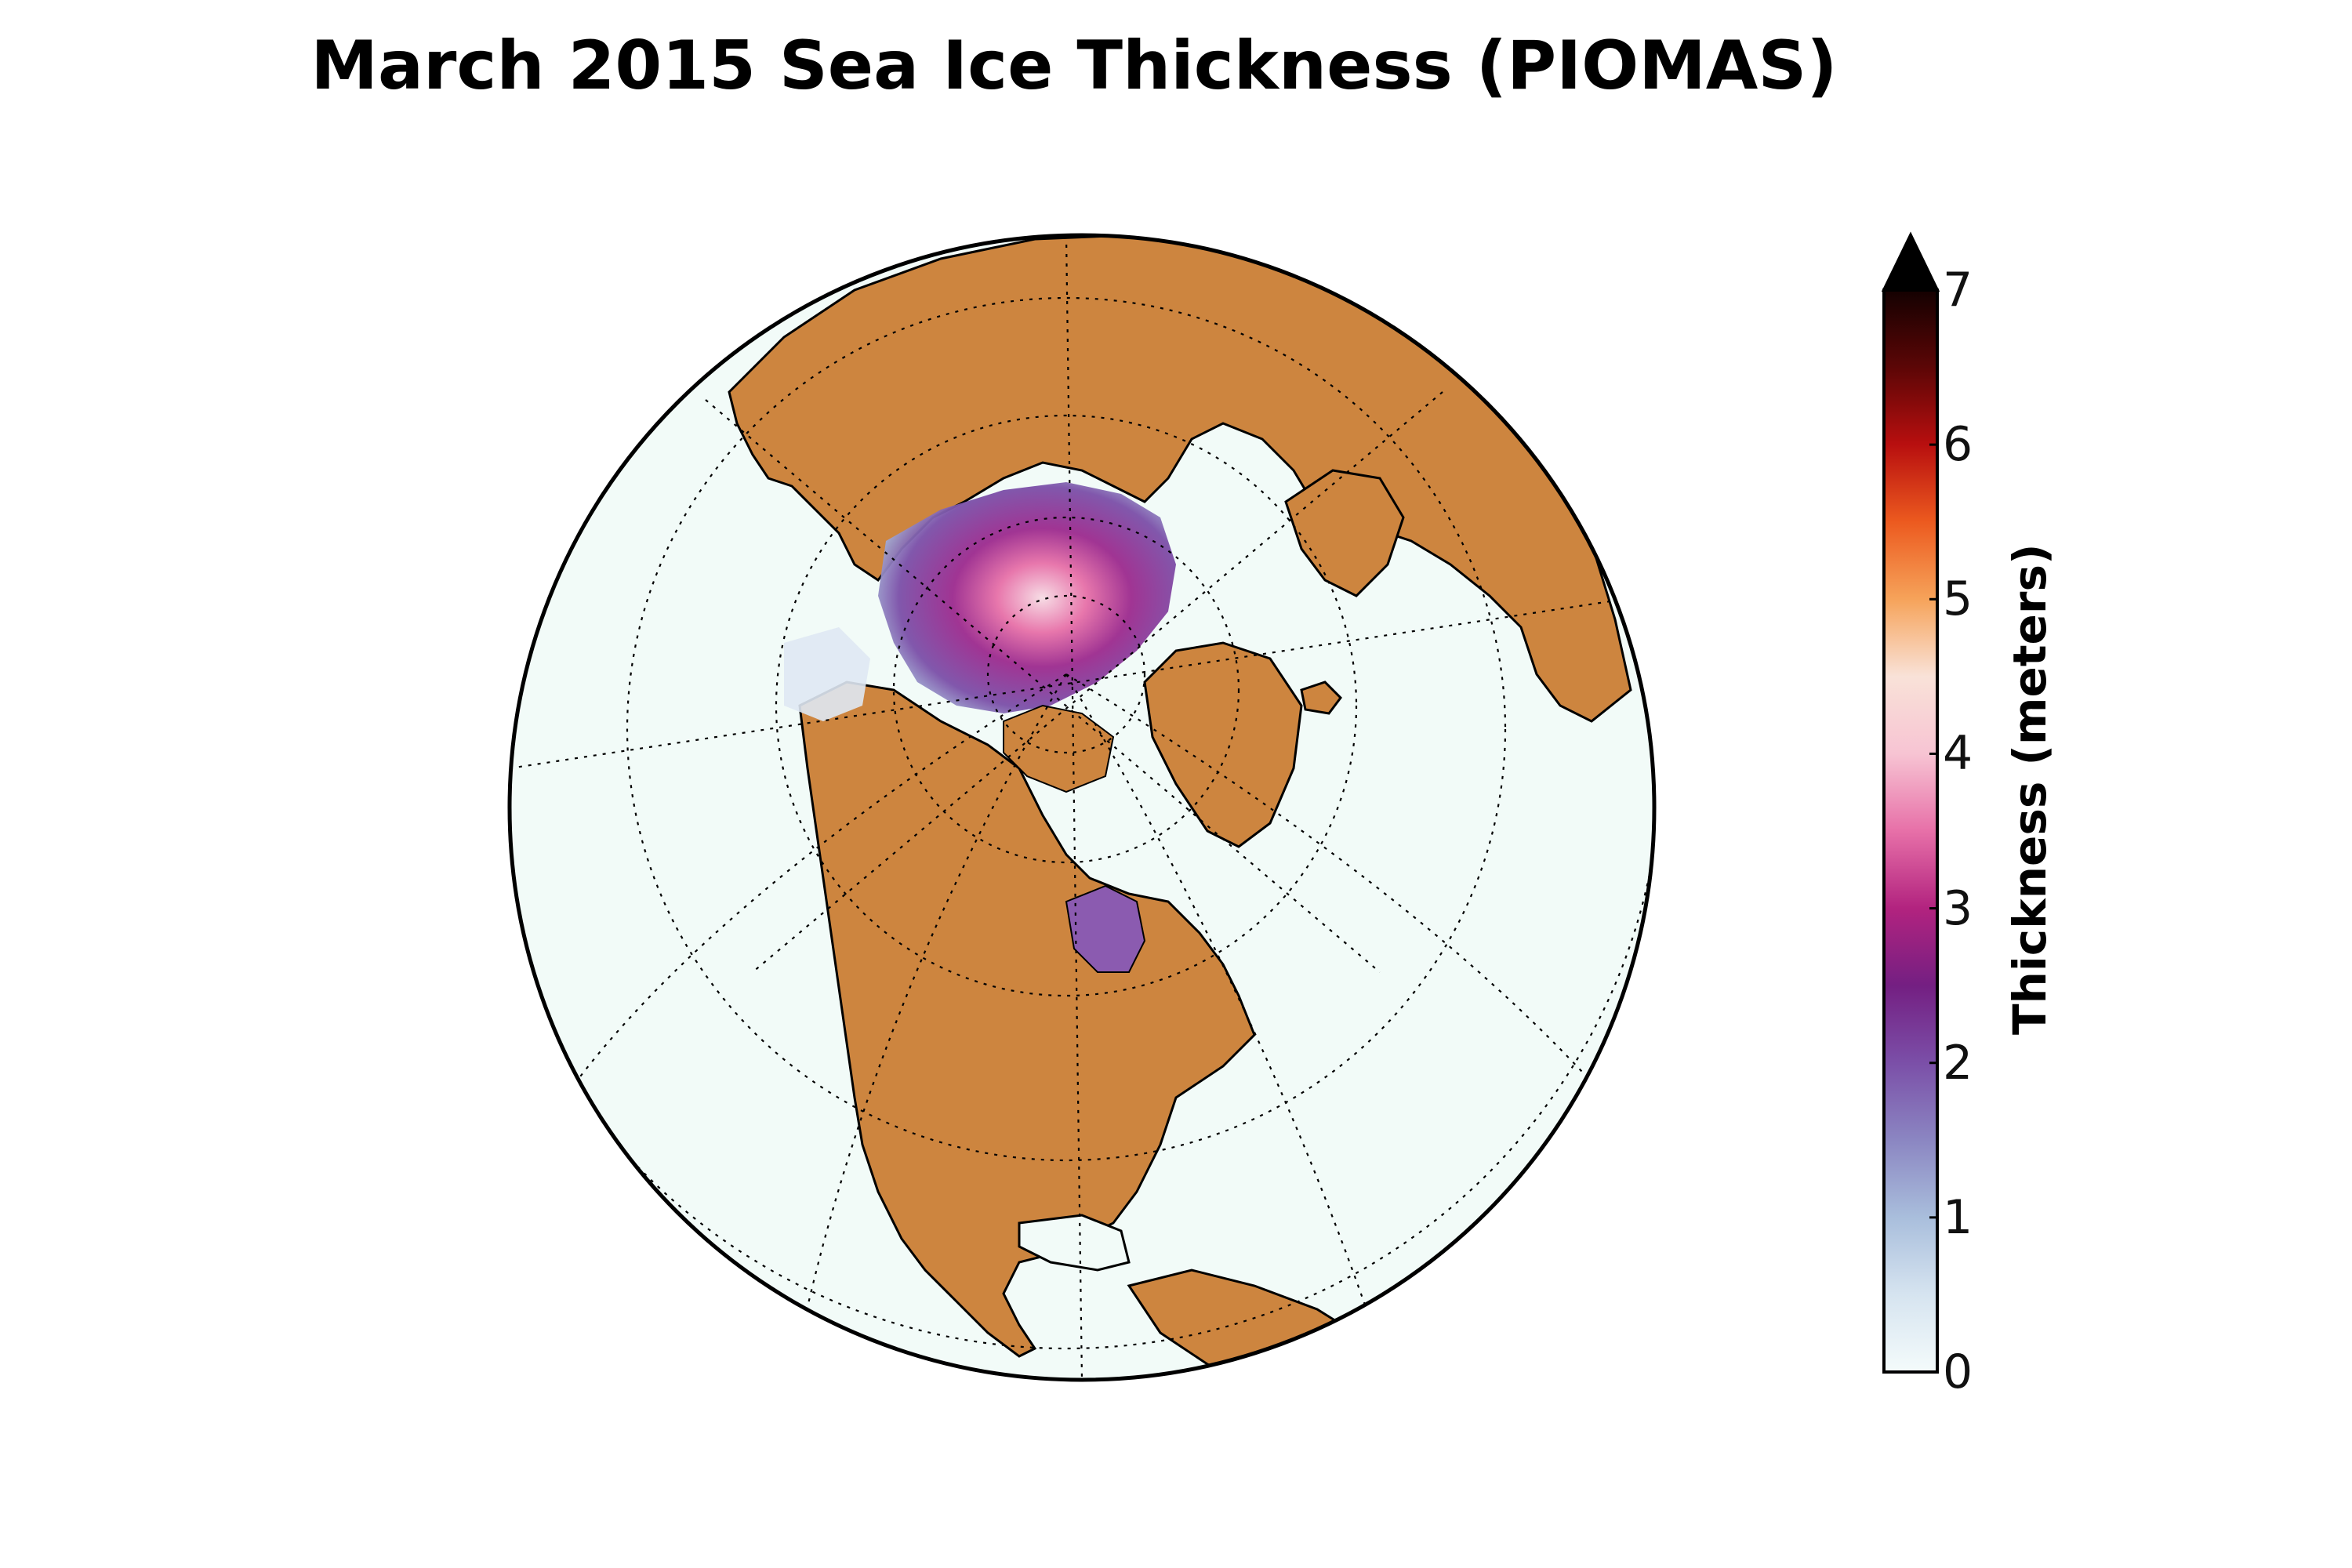 This screenshot has height=1568, width=2352. Describe the element at coordinates (1958, 290) in the screenshot. I see `colorbar-tick-label: 7` at that location.